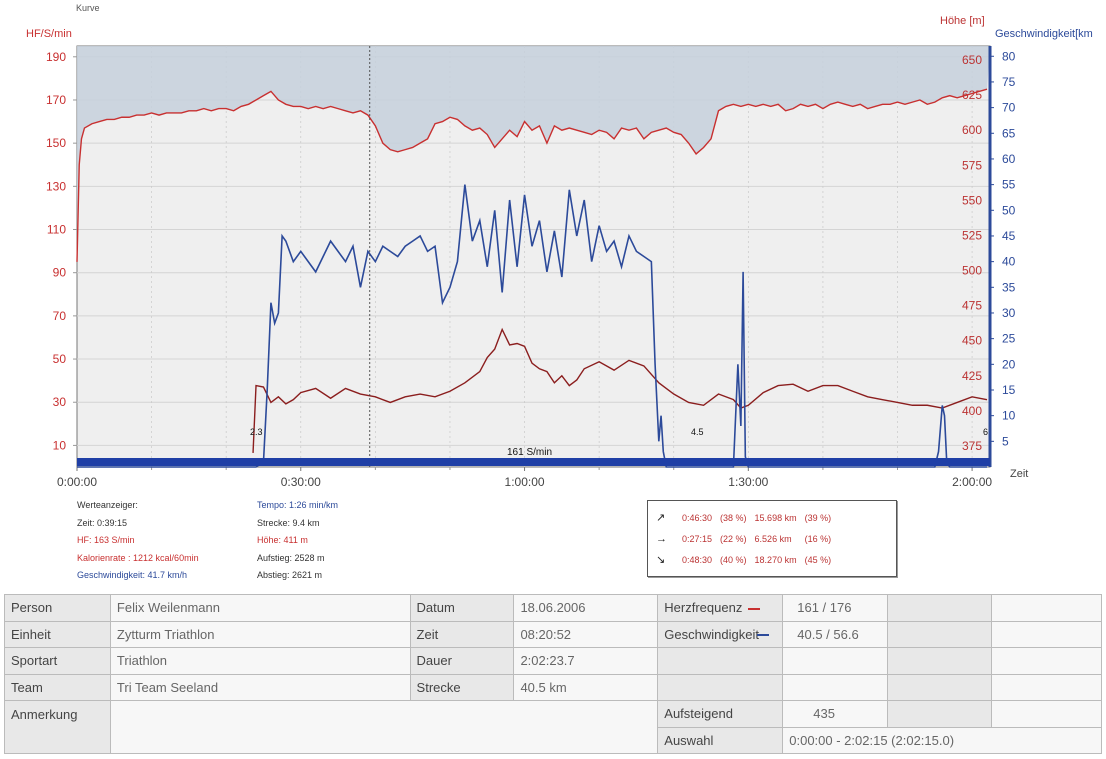  What do you see at coordinates (138, 557) in the screenshot?
I see `readout-calories: Kalorienrate : 1212 kcal/60min` at bounding box center [138, 557].